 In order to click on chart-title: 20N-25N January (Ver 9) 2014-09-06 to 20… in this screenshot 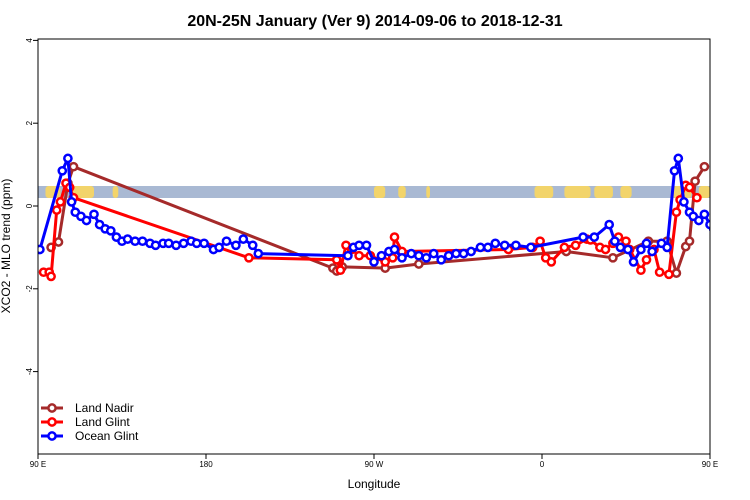, I will do `click(374, 21)`.